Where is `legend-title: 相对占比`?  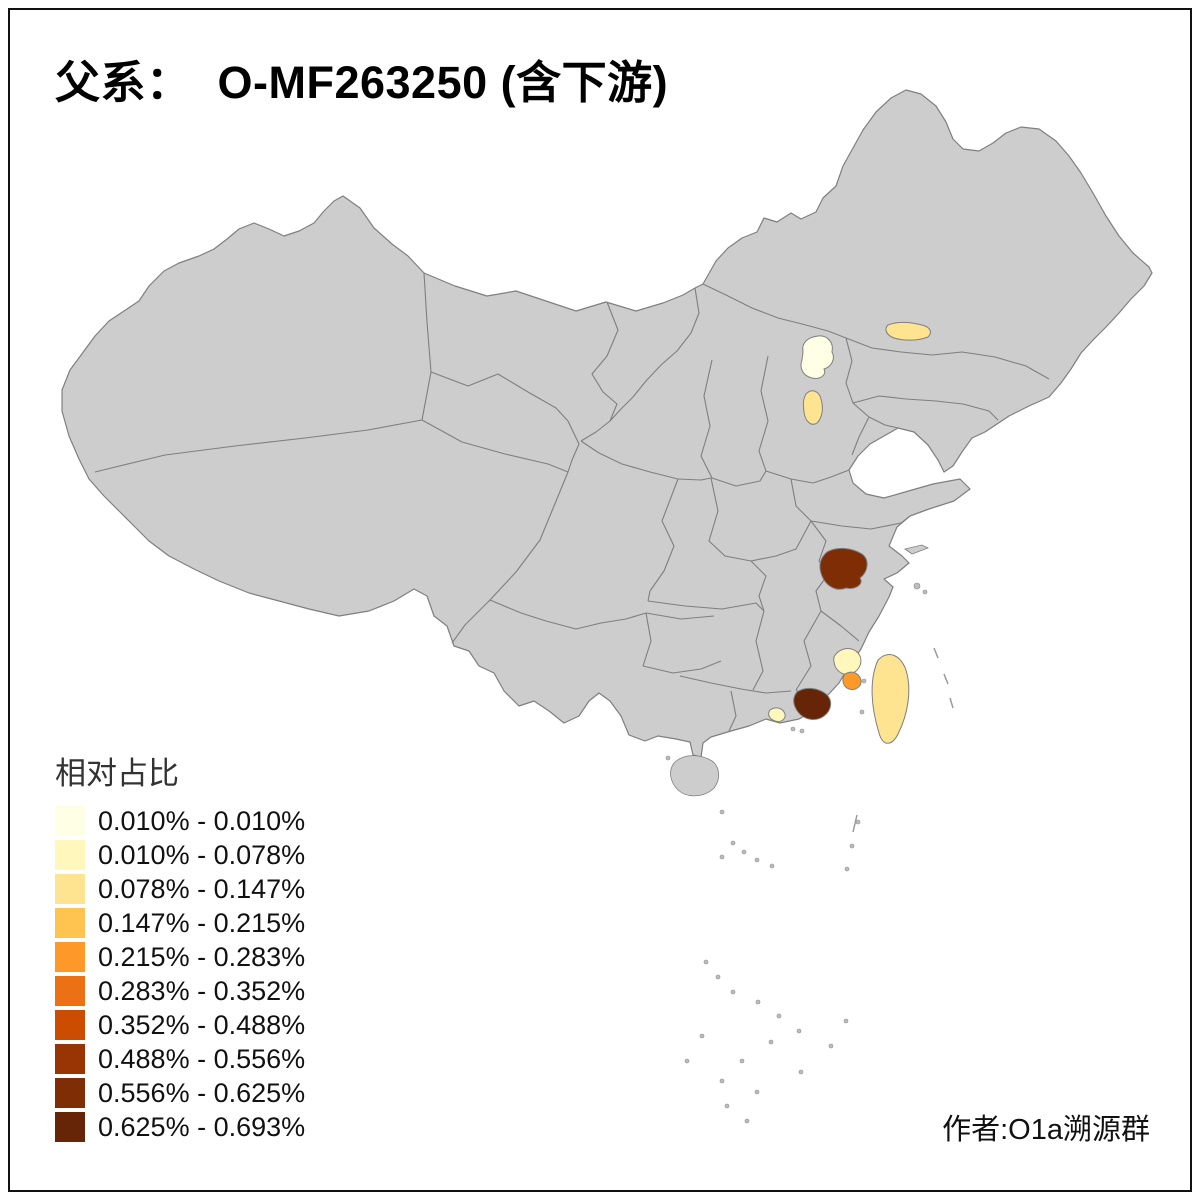
legend-title: 相对占比 is located at coordinates (117, 773).